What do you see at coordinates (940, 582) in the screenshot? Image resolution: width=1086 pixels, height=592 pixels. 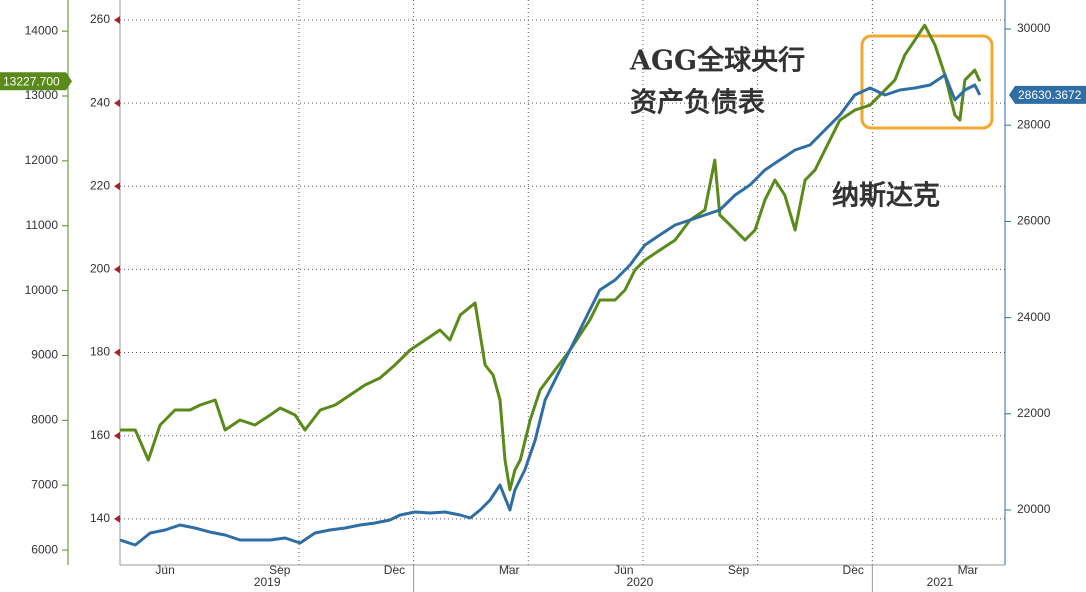 I see `year-label: 2021` at bounding box center [940, 582].